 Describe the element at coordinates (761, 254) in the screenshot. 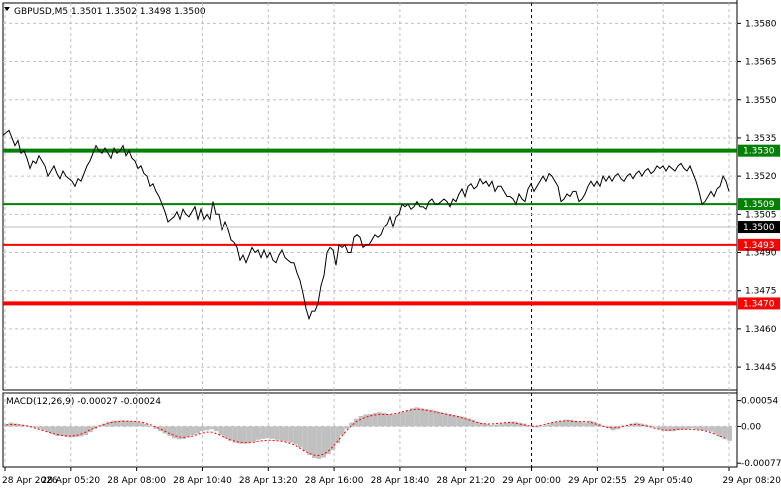

I see `y-tick-label: 1.3490` at that location.